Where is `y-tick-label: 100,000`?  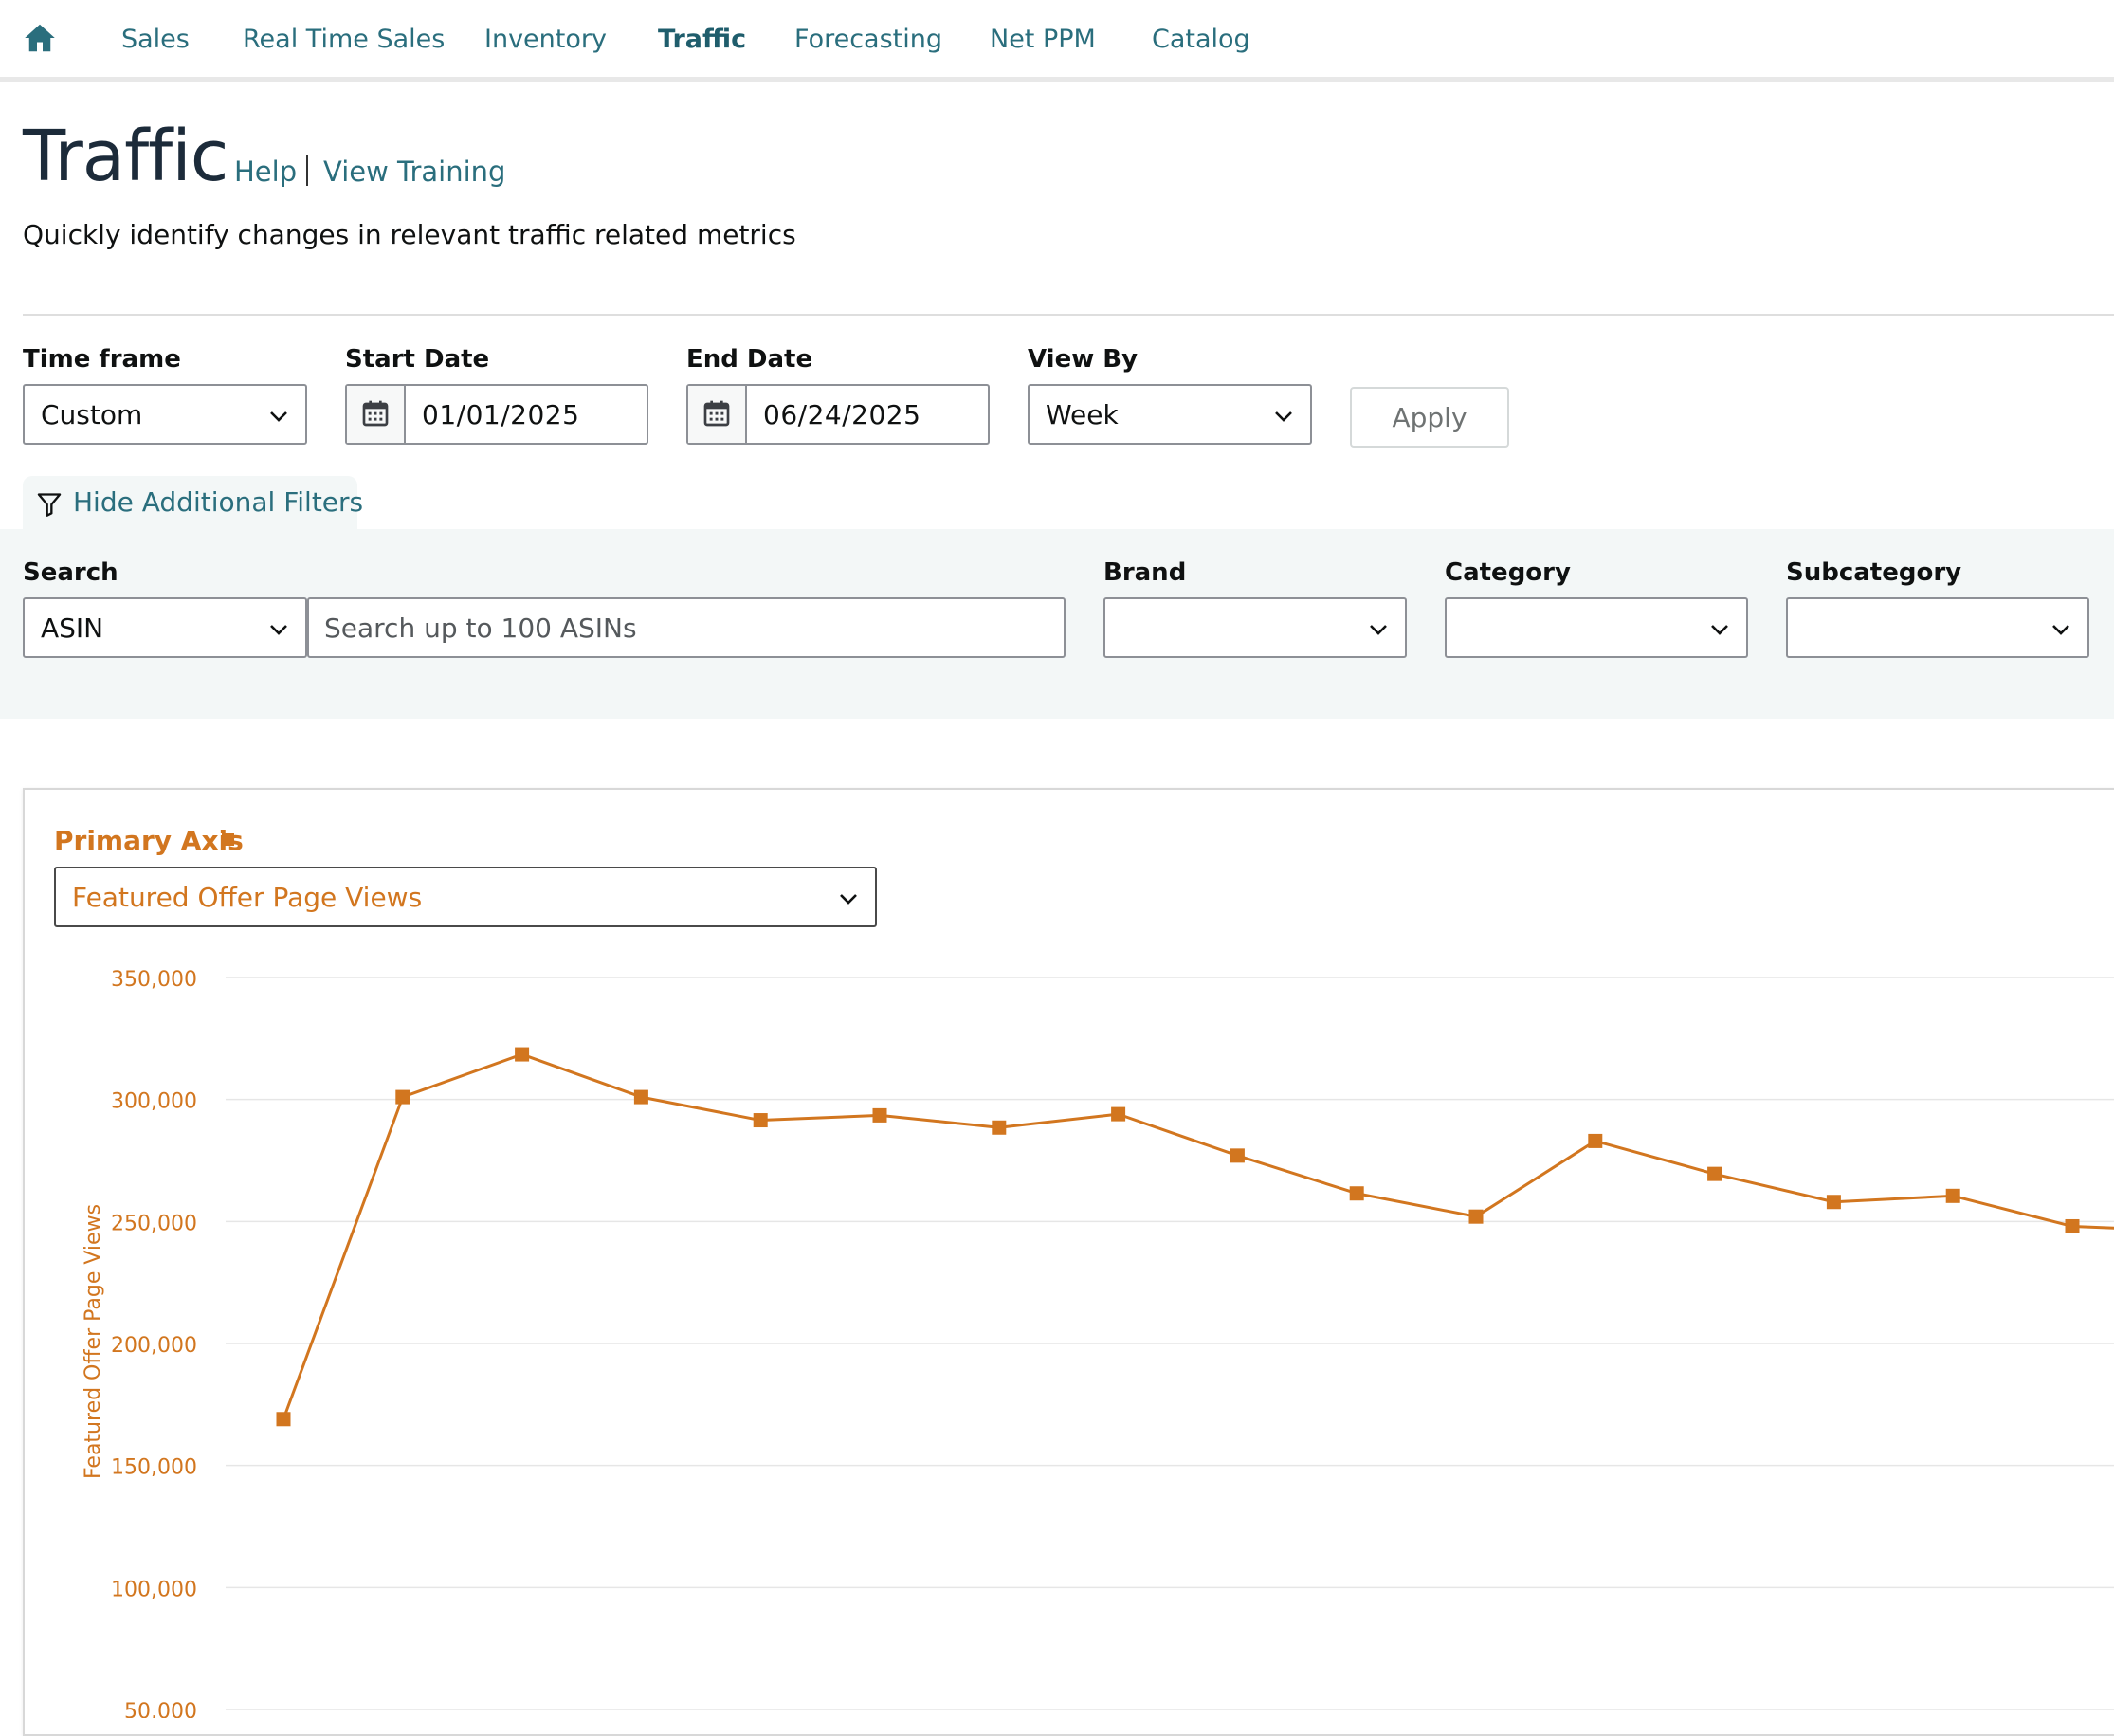 y-tick-label: 100,000 is located at coordinates (154, 1589).